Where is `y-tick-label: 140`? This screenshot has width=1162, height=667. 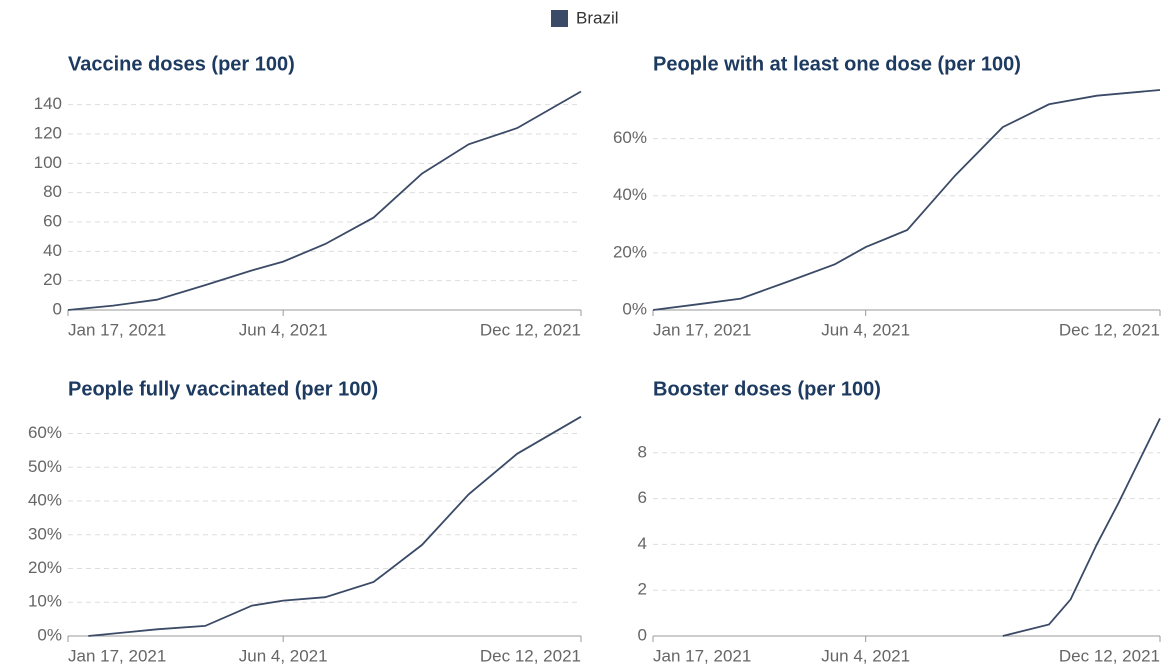 y-tick-label: 140 is located at coordinates (48, 103).